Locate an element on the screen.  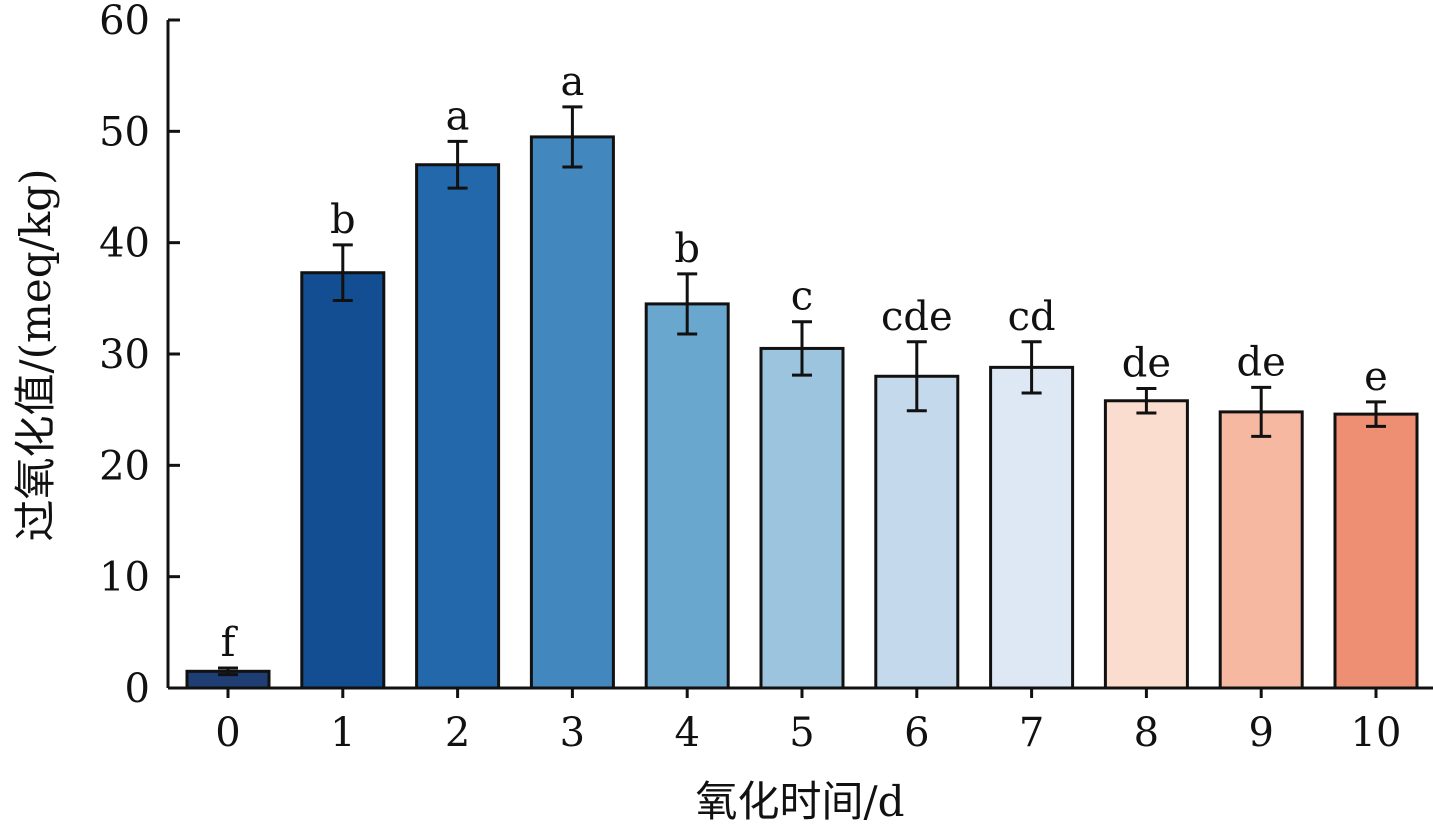
x-tick-label: 2 is located at coordinates (457, 733).